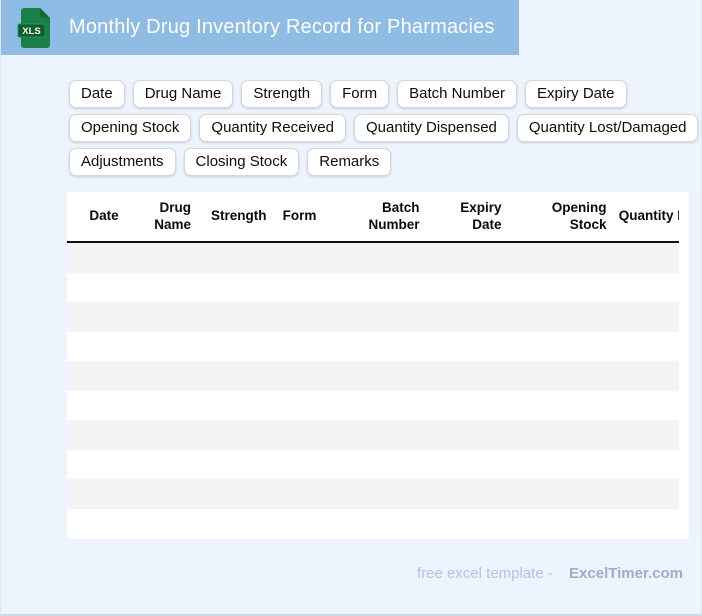  Describe the element at coordinates (575, 94) in the screenshot. I see `field-chip-expiry-date: Expiry Date` at that location.